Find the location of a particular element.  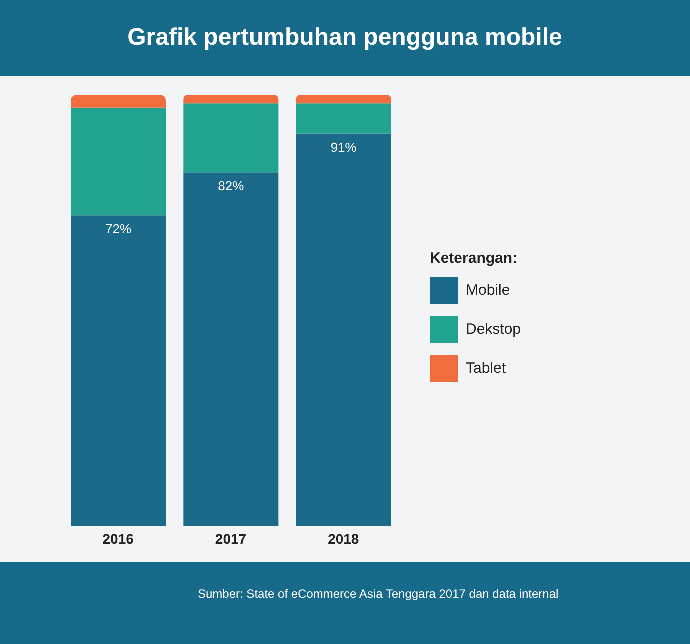

data-label: 82% is located at coordinates (231, 186).